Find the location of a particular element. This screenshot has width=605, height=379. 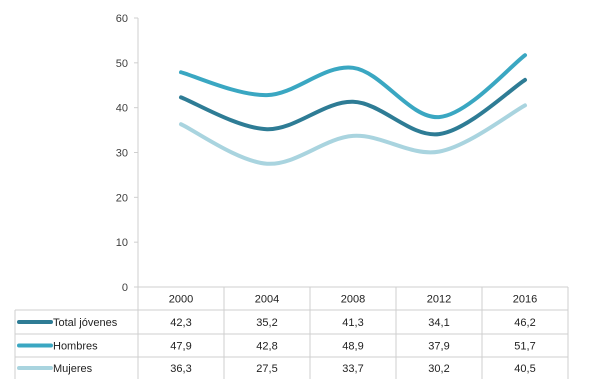

y-tick-label: 60 is located at coordinates (122, 19).